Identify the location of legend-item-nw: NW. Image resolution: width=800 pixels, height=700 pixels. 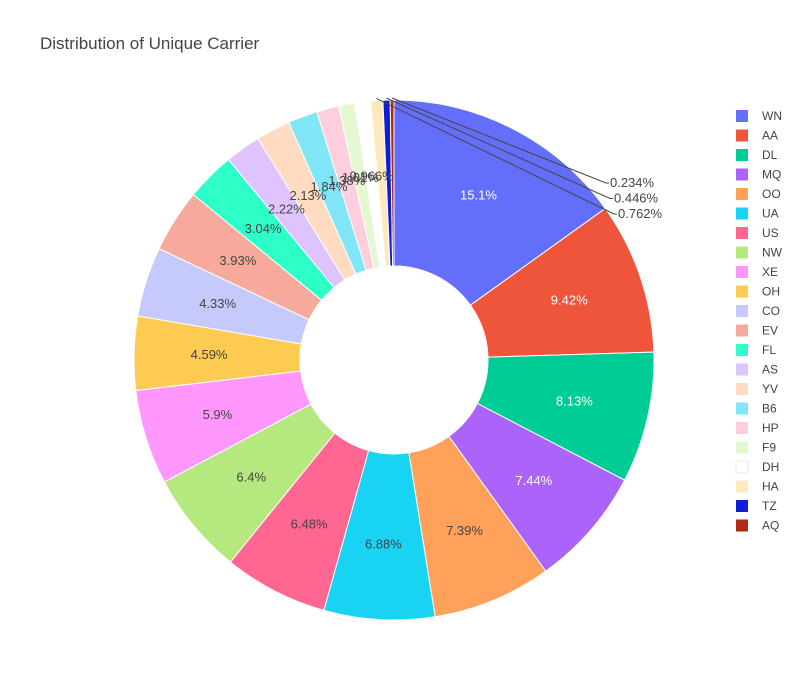
(759, 253).